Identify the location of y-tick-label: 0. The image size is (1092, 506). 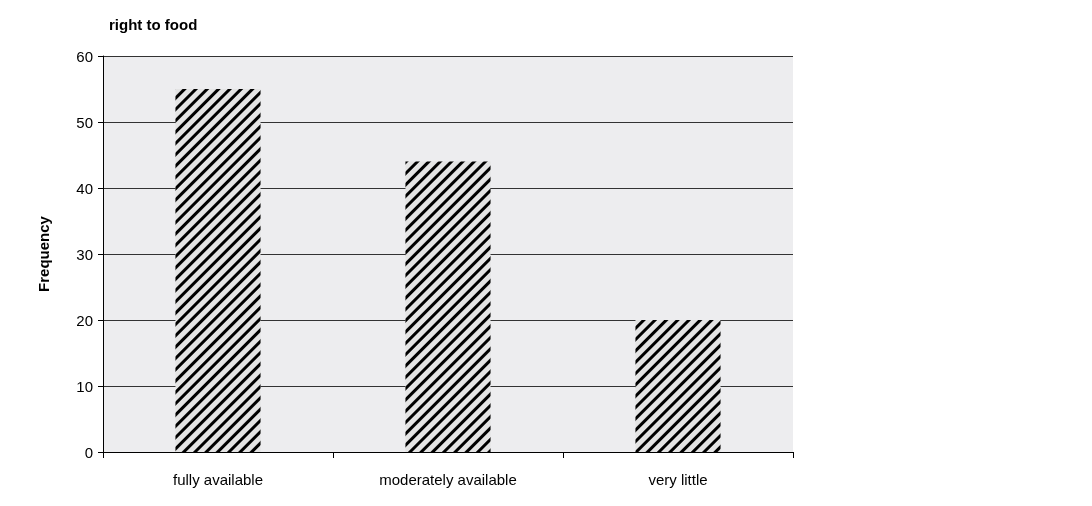
(88, 452).